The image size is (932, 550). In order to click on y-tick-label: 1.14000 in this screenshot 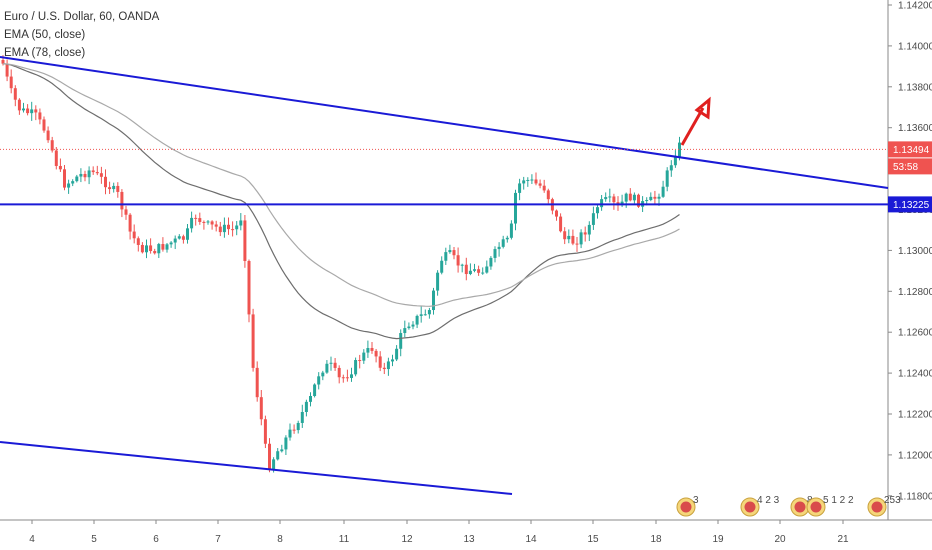, I will do `click(915, 46)`.